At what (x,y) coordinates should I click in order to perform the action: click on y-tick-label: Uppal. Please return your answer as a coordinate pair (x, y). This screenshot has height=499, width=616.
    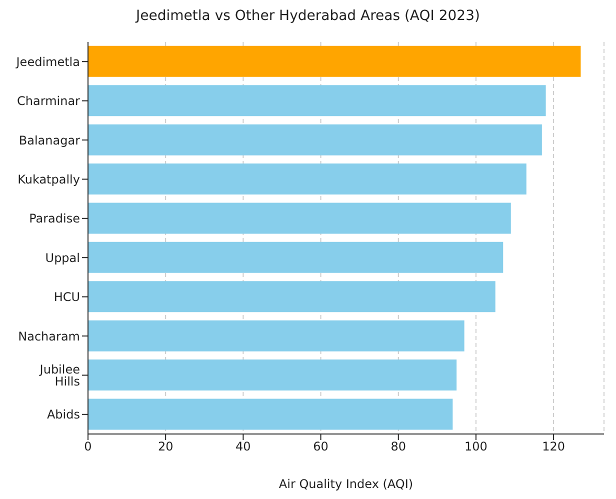
    Looking at the image, I should click on (62, 257).